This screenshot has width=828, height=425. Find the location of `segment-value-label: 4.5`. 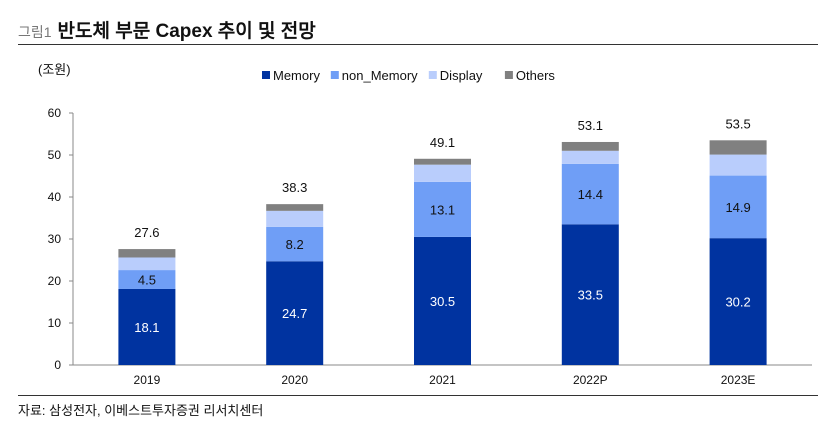

segment-value-label: 4.5 is located at coordinates (147, 280).